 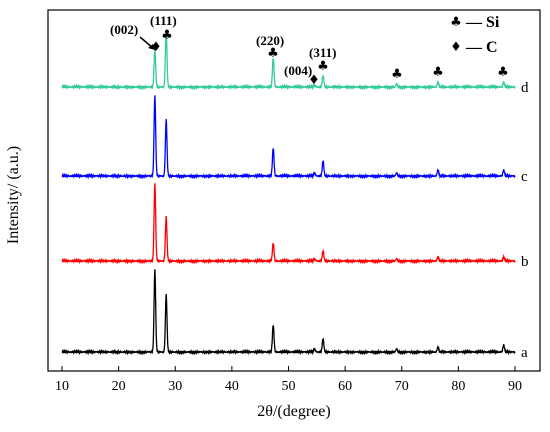 I want to click on diamond-icon: ♦, so click(x=456, y=47).